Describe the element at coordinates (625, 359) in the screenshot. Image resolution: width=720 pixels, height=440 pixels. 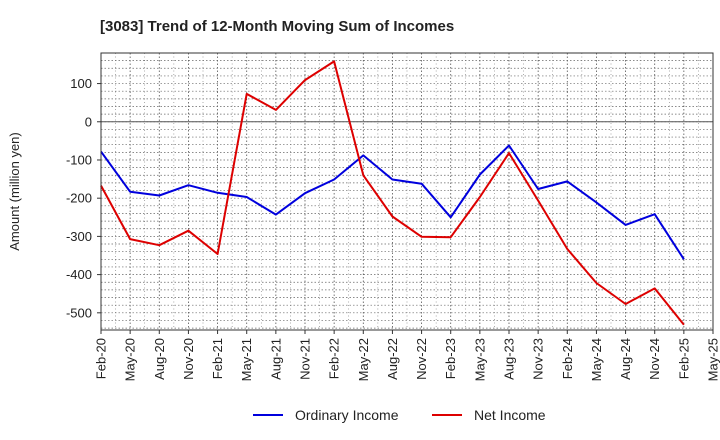
I see `x-tick-label: Aug-24` at that location.